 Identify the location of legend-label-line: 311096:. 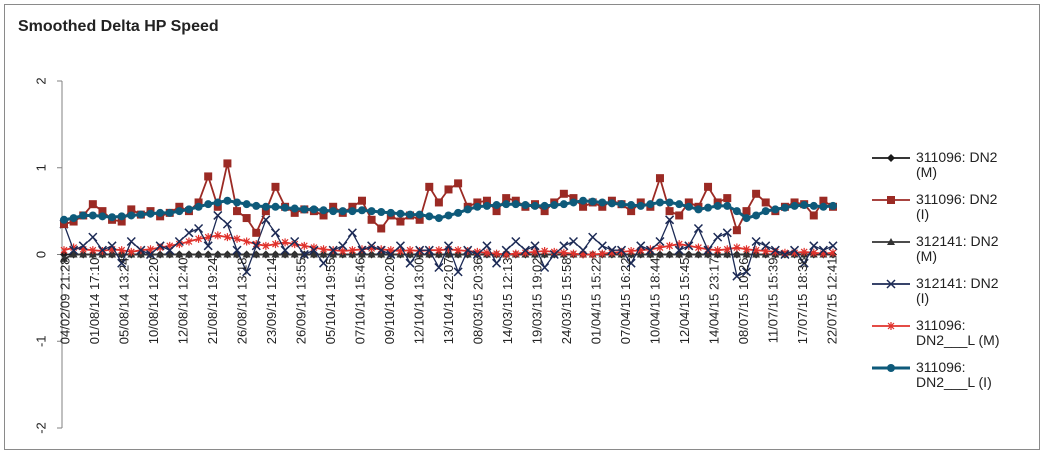
(941, 325).